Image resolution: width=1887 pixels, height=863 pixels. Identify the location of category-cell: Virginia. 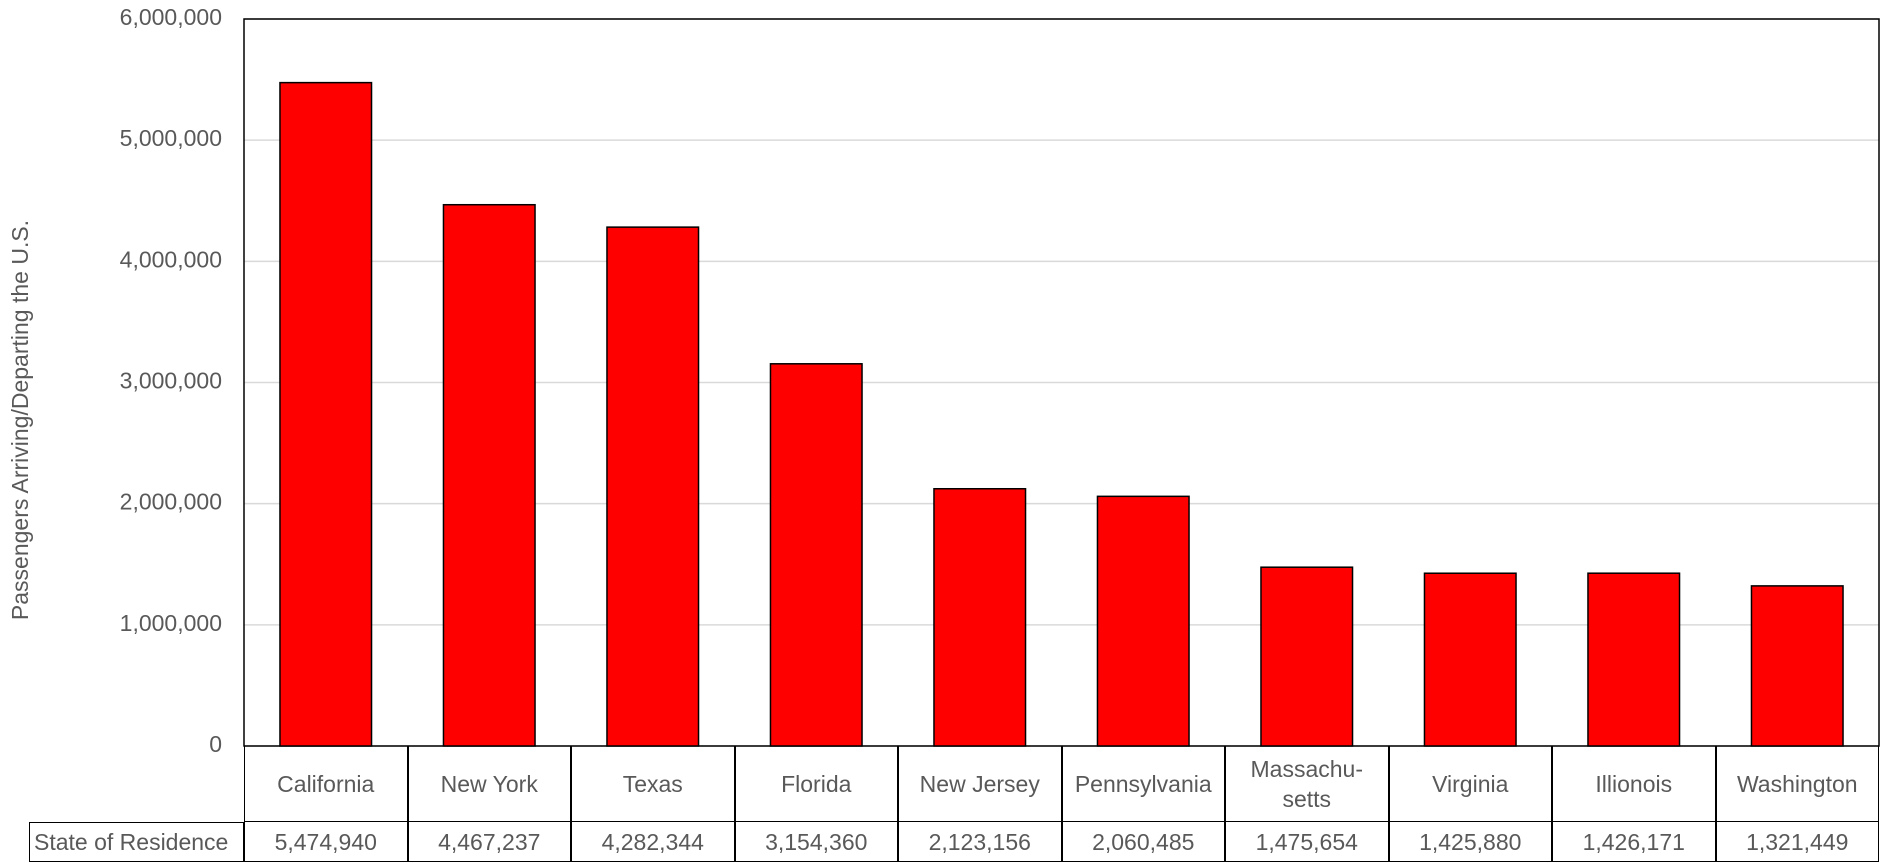
(1470, 784).